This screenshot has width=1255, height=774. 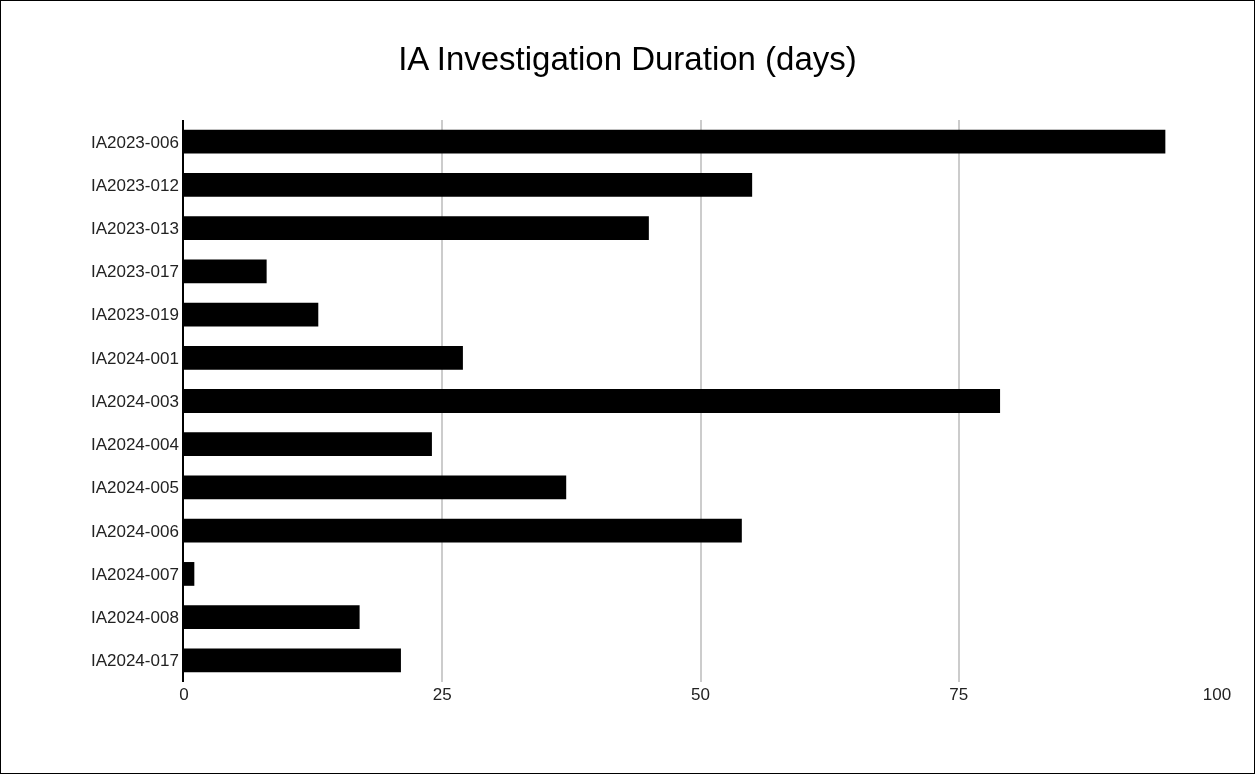 What do you see at coordinates (627, 59) in the screenshot?
I see `chart-title: IA Investigation Duration (days)` at bounding box center [627, 59].